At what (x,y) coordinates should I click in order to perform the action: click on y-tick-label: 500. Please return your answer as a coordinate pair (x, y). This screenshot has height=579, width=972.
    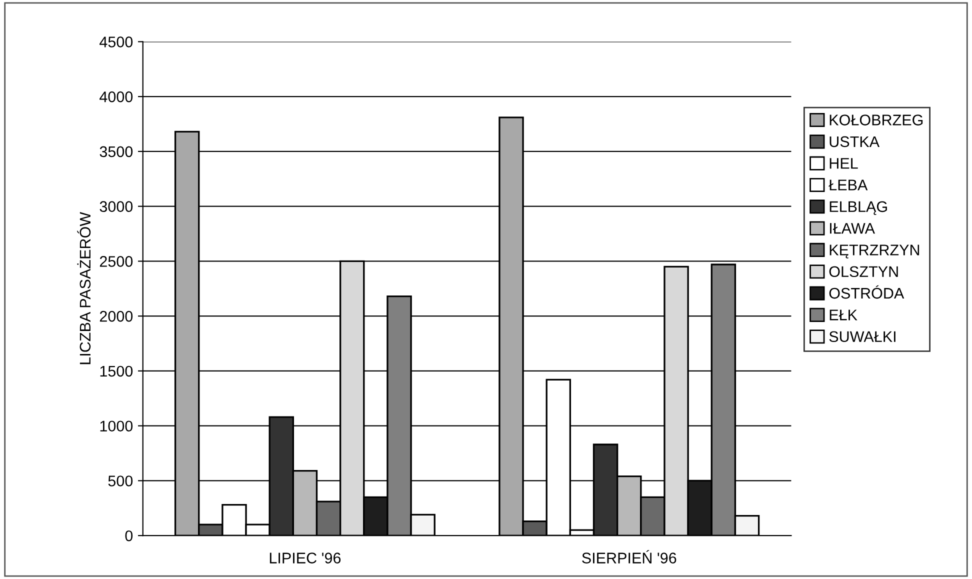
    Looking at the image, I should click on (120, 481).